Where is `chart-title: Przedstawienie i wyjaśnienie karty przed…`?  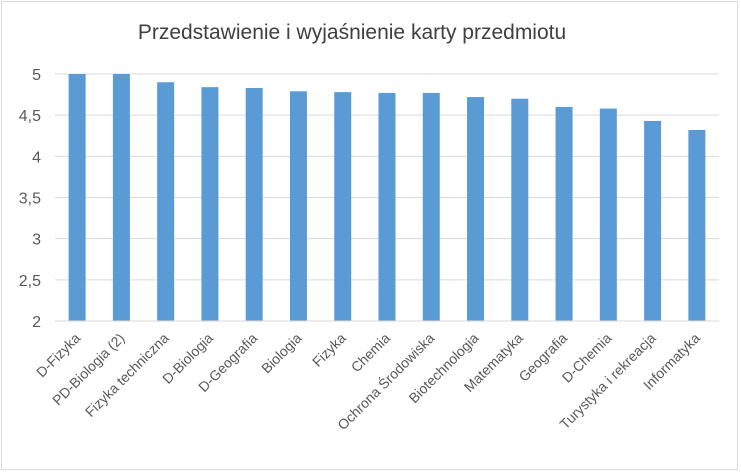
chart-title: Przedstawienie i wyjaśnienie karty przed… is located at coordinates (352, 32).